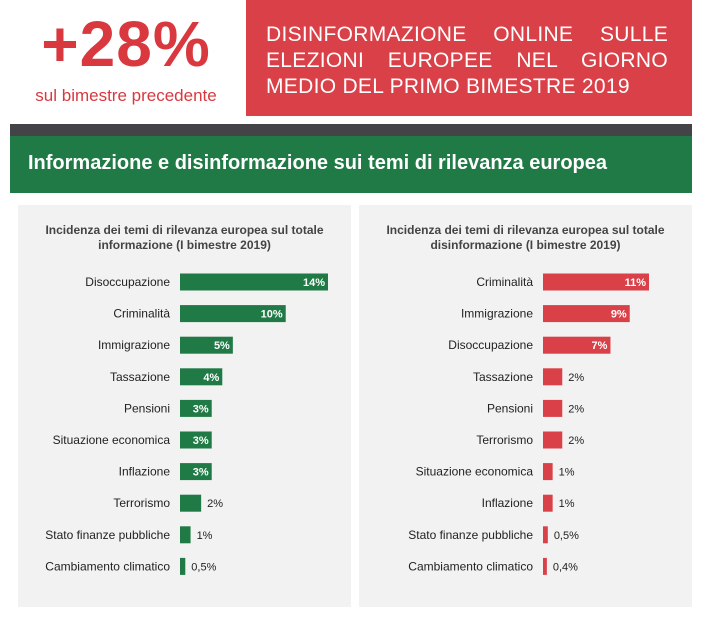 Image resolution: width=720 pixels, height=626 pixels. Describe the element at coordinates (211, 378) in the screenshot. I see `data-label: 4%` at that location.